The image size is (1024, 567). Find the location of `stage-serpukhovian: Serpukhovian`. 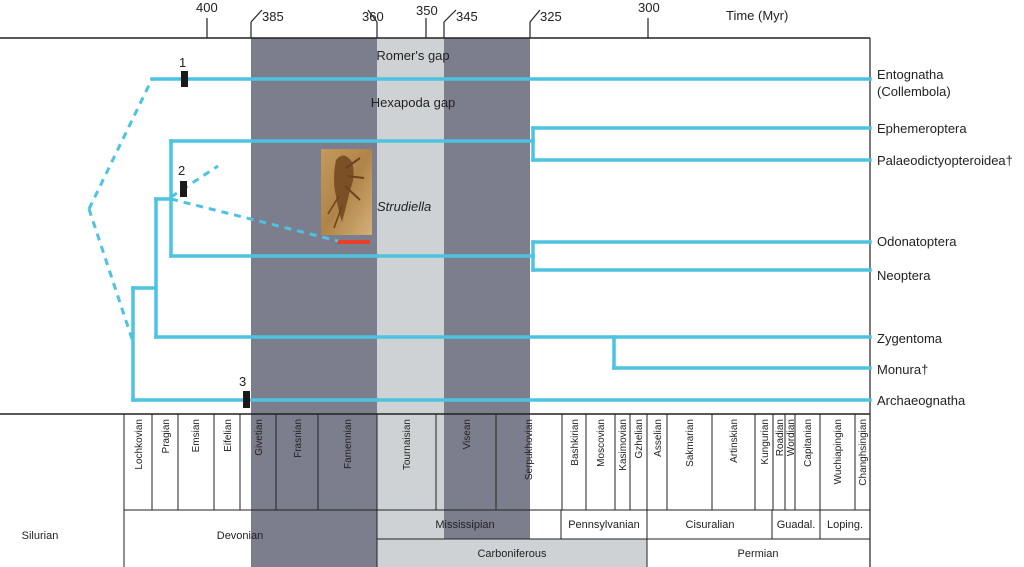

stage-serpukhovian: Serpukhovian is located at coordinates (529, 449).